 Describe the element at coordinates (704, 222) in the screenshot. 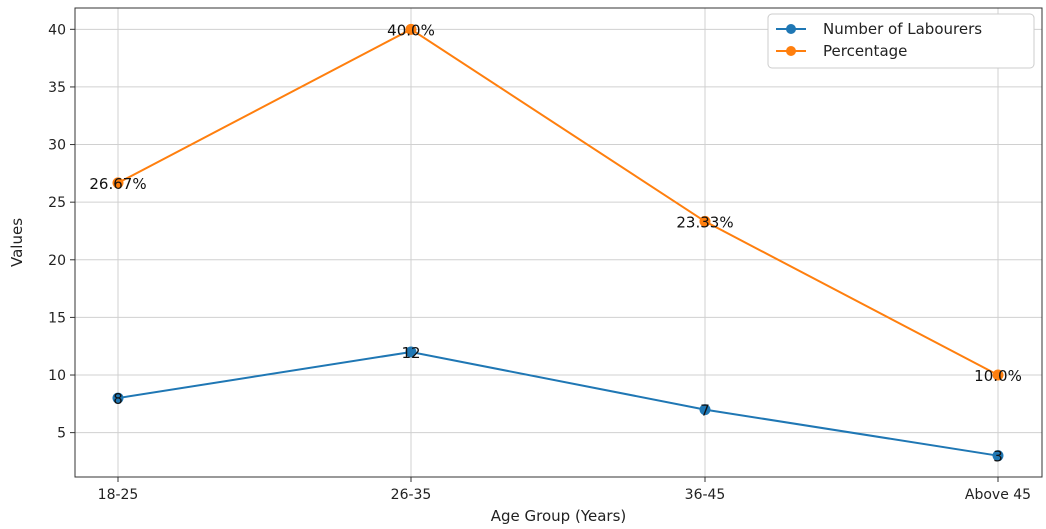

I see `data-label: 23.33%` at that location.